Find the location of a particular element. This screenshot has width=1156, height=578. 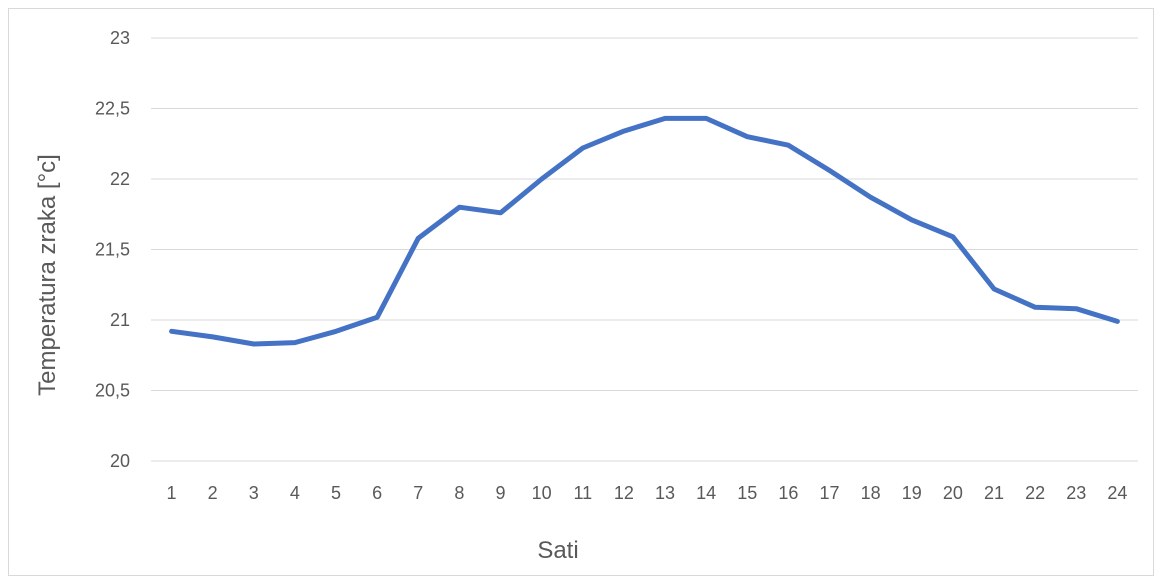

x-tick-label: 1 is located at coordinates (172, 493).